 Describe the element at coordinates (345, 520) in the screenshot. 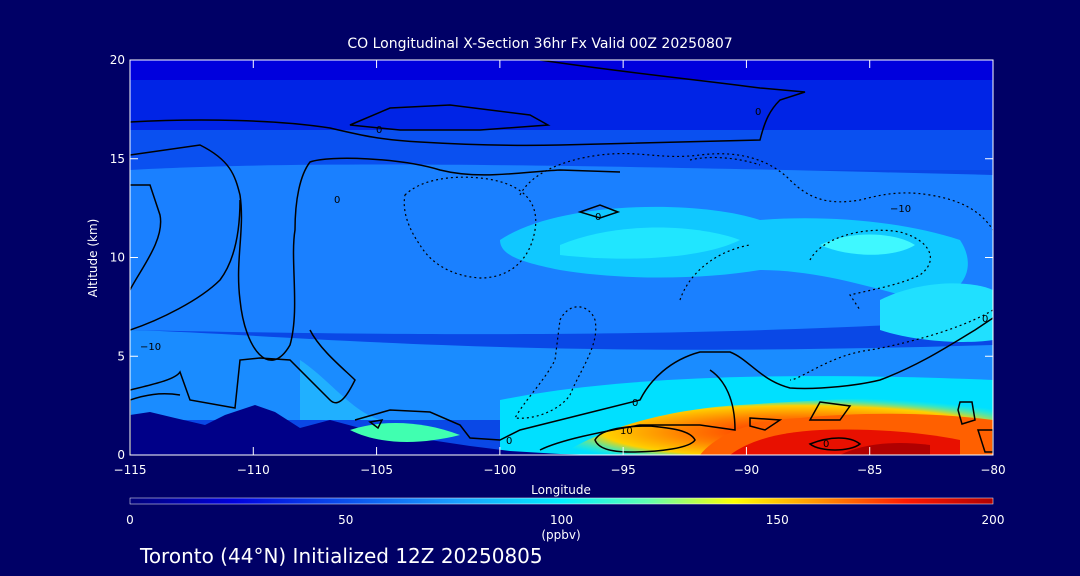

I see `colorbar-tick-label: 50` at that location.